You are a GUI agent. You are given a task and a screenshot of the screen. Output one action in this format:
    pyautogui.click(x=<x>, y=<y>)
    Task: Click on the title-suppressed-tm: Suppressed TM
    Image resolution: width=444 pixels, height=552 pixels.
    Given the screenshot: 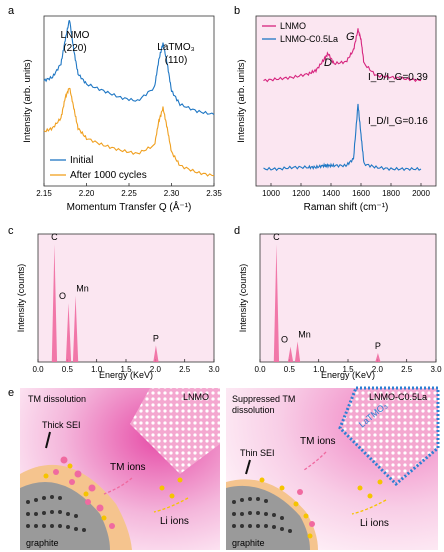 What is the action you would take?
    pyautogui.click(x=263, y=399)
    